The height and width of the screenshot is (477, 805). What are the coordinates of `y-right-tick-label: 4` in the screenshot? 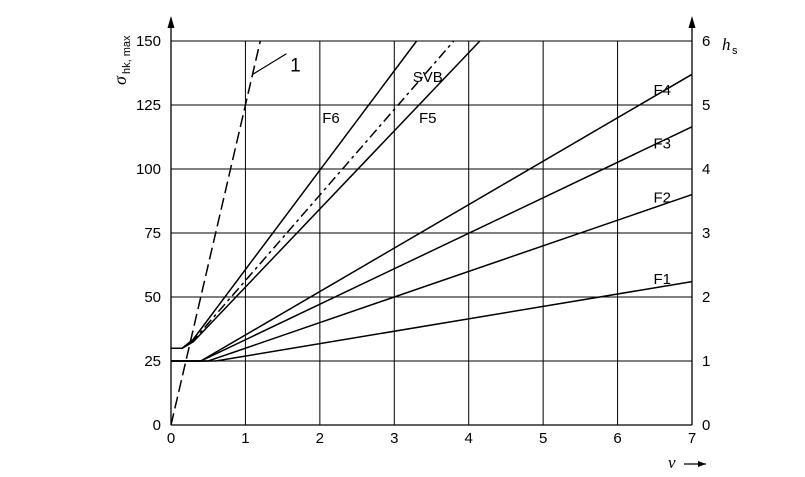 It's located at (706, 169).